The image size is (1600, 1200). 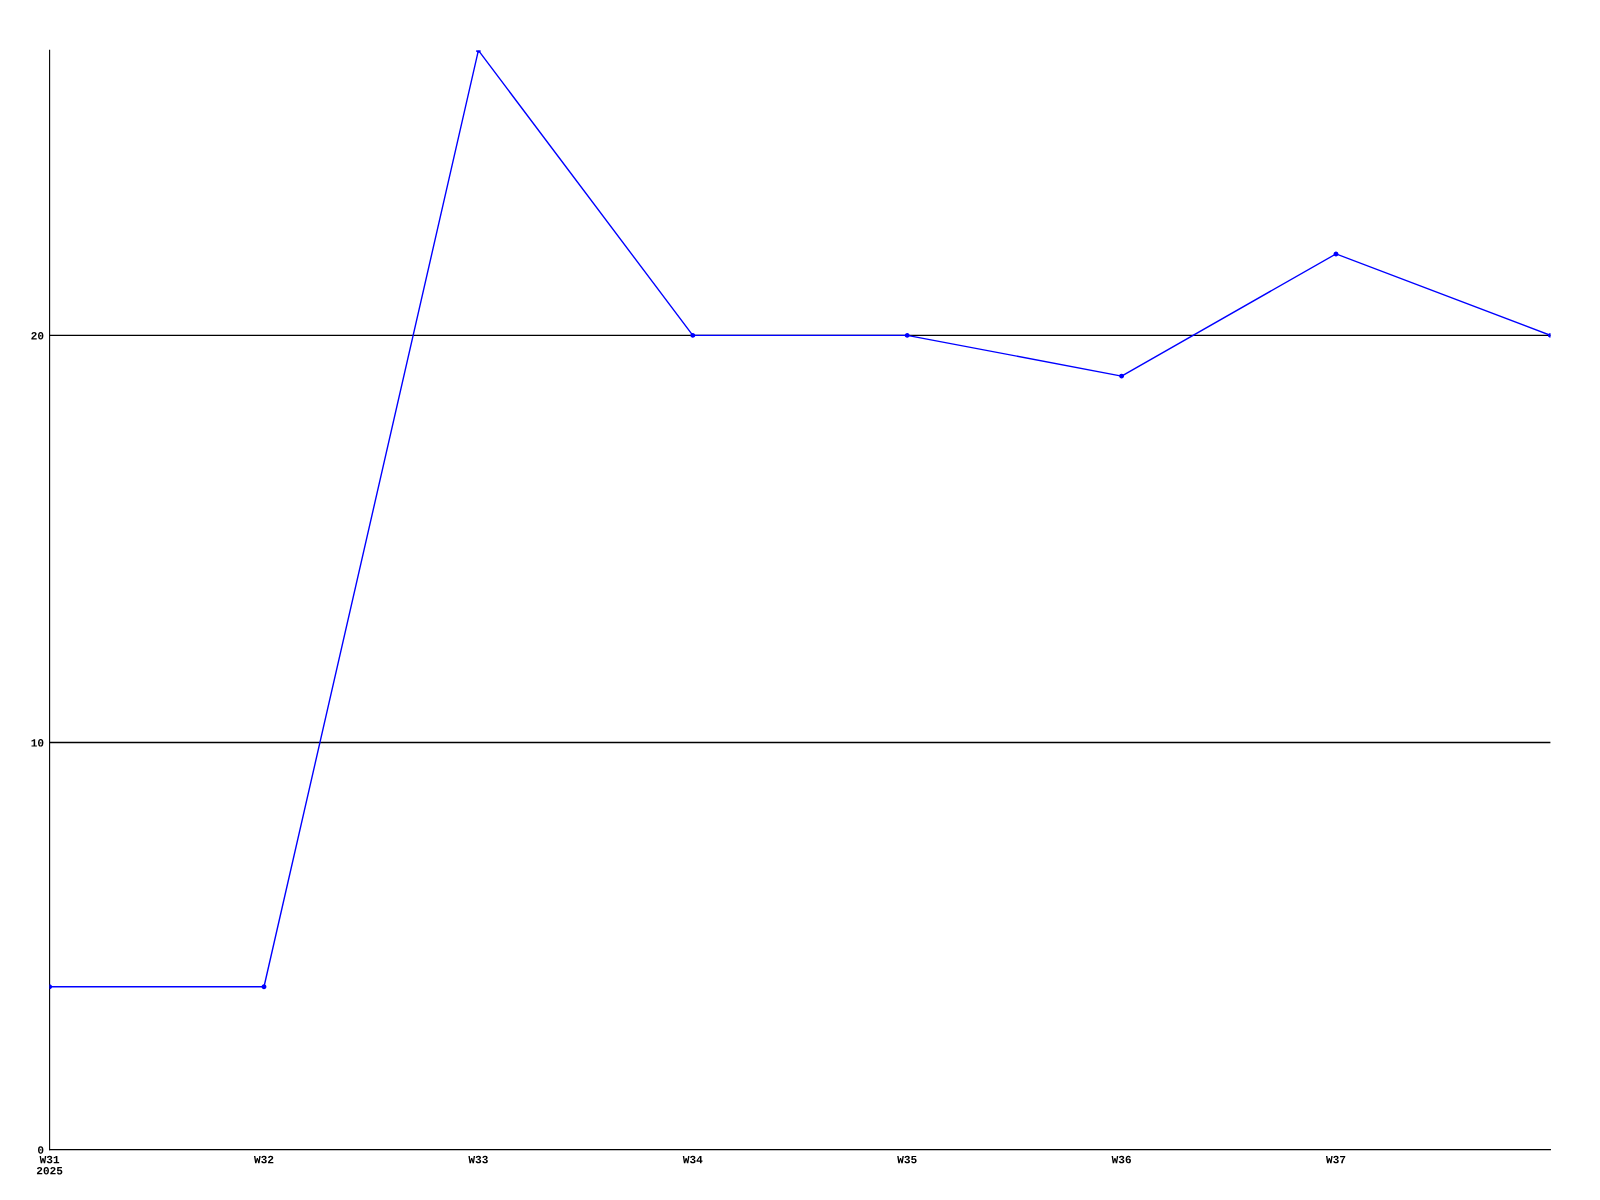 I want to click on x-tick-label: W34, so click(x=692, y=1159).